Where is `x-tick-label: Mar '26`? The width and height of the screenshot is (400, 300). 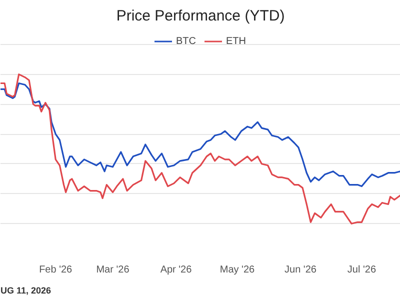 x-tick-label: Mar '26 is located at coordinates (113, 270).